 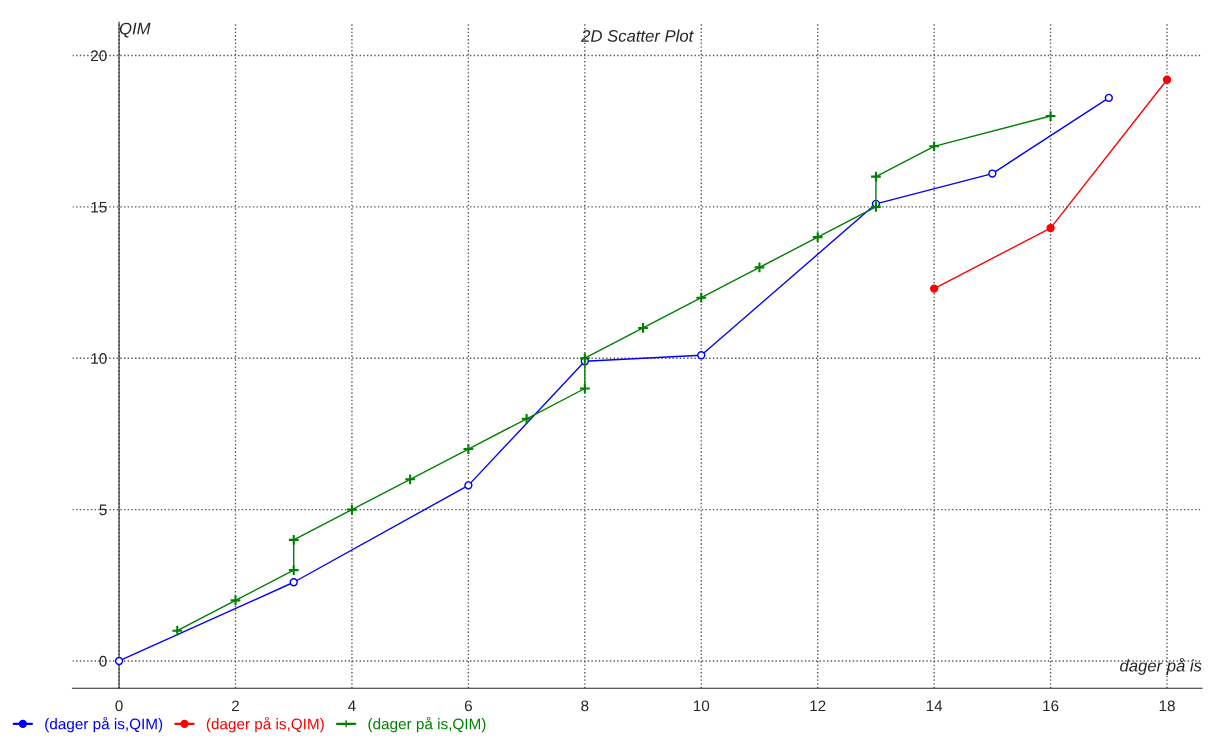 I want to click on y-tick-label: 20, so click(x=99, y=56).